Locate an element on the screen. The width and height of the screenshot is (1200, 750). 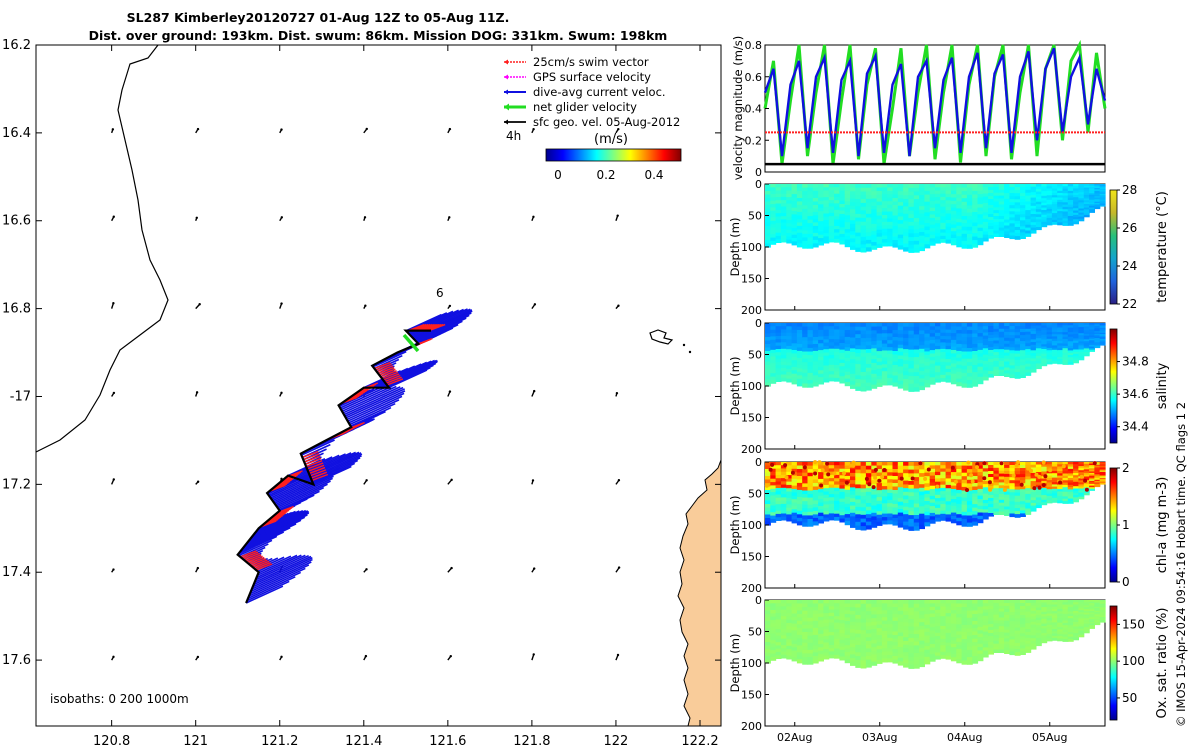
chl-sample-dot is located at coordinates (984, 478).